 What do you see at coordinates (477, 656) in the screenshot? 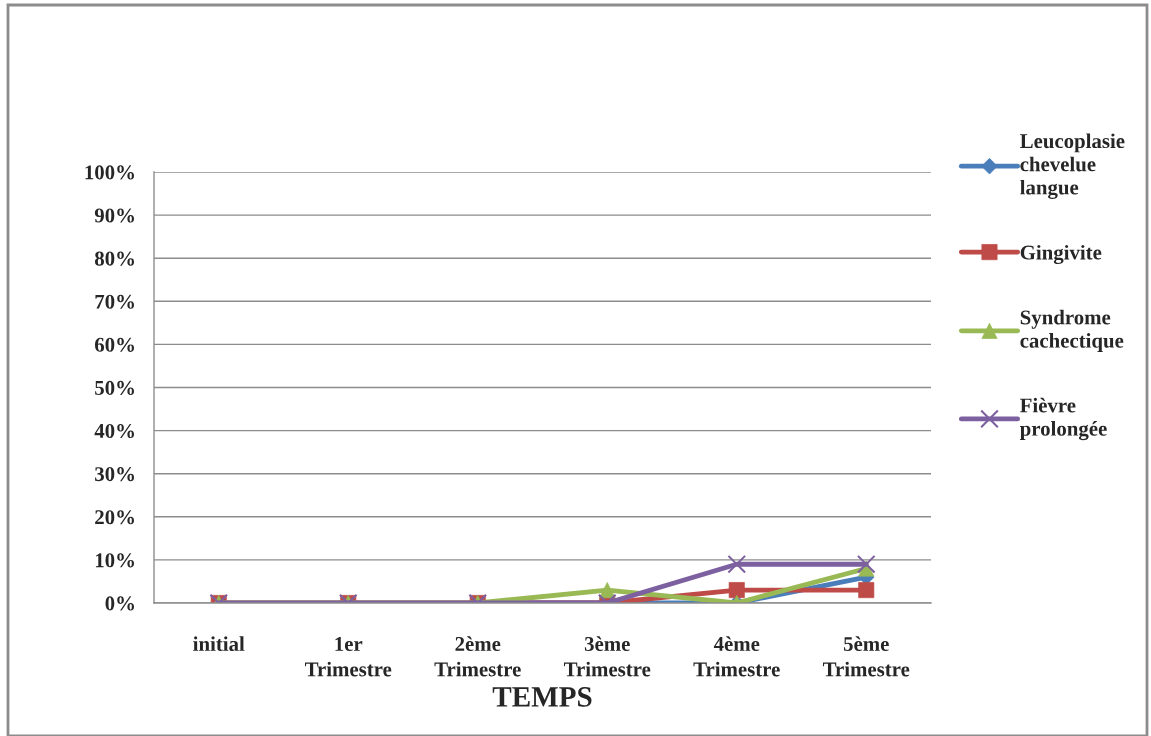
I see `x-tick-label: 2ème Trimestre` at bounding box center [477, 656].